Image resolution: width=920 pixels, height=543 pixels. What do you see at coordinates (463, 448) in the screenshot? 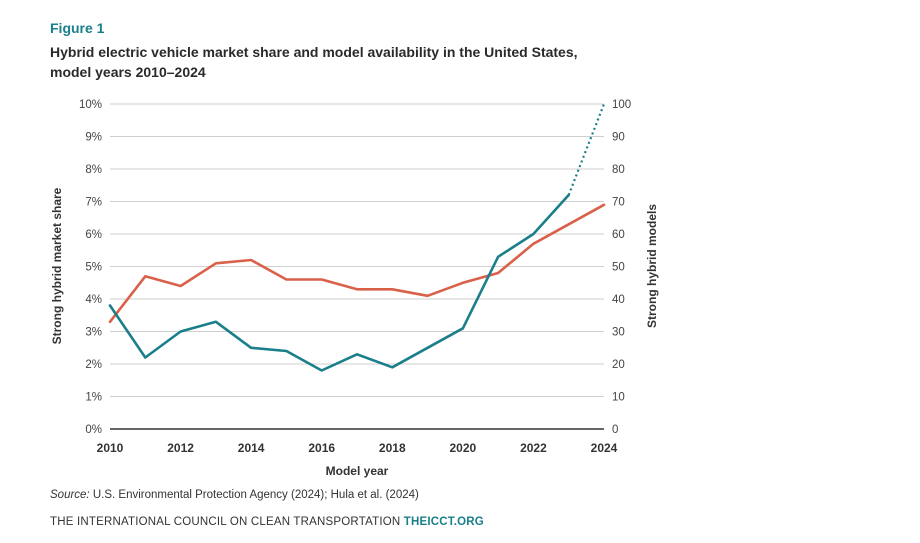
I see `x-tick-label: 2020` at bounding box center [463, 448].